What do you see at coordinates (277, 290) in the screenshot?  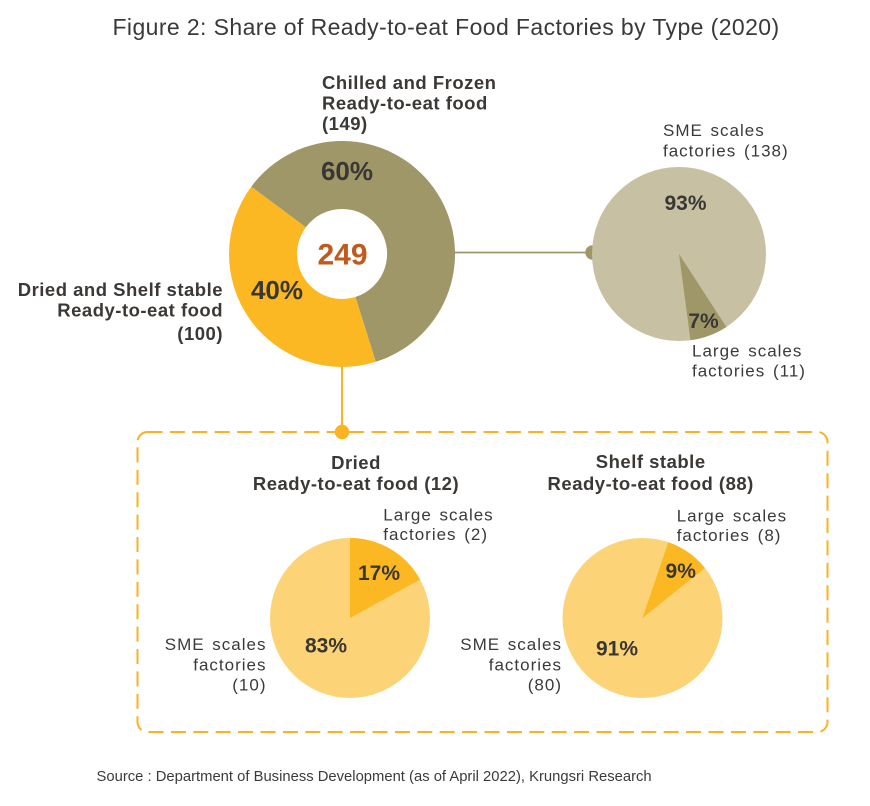 I see `svg-text: 40%` at bounding box center [277, 290].